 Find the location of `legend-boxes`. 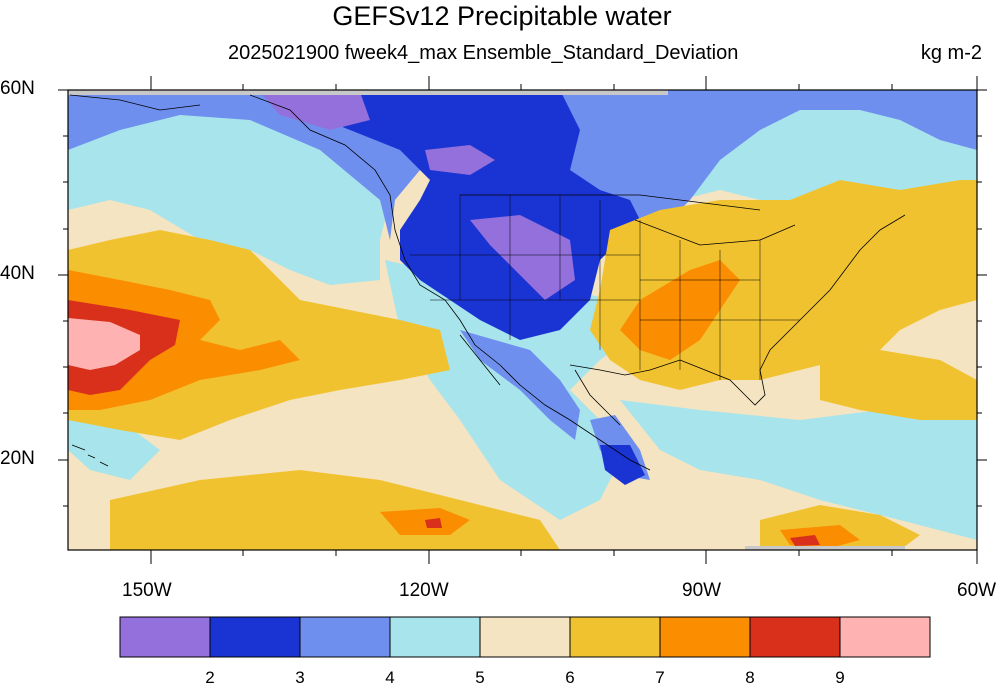

legend-boxes is located at coordinates (525, 637).